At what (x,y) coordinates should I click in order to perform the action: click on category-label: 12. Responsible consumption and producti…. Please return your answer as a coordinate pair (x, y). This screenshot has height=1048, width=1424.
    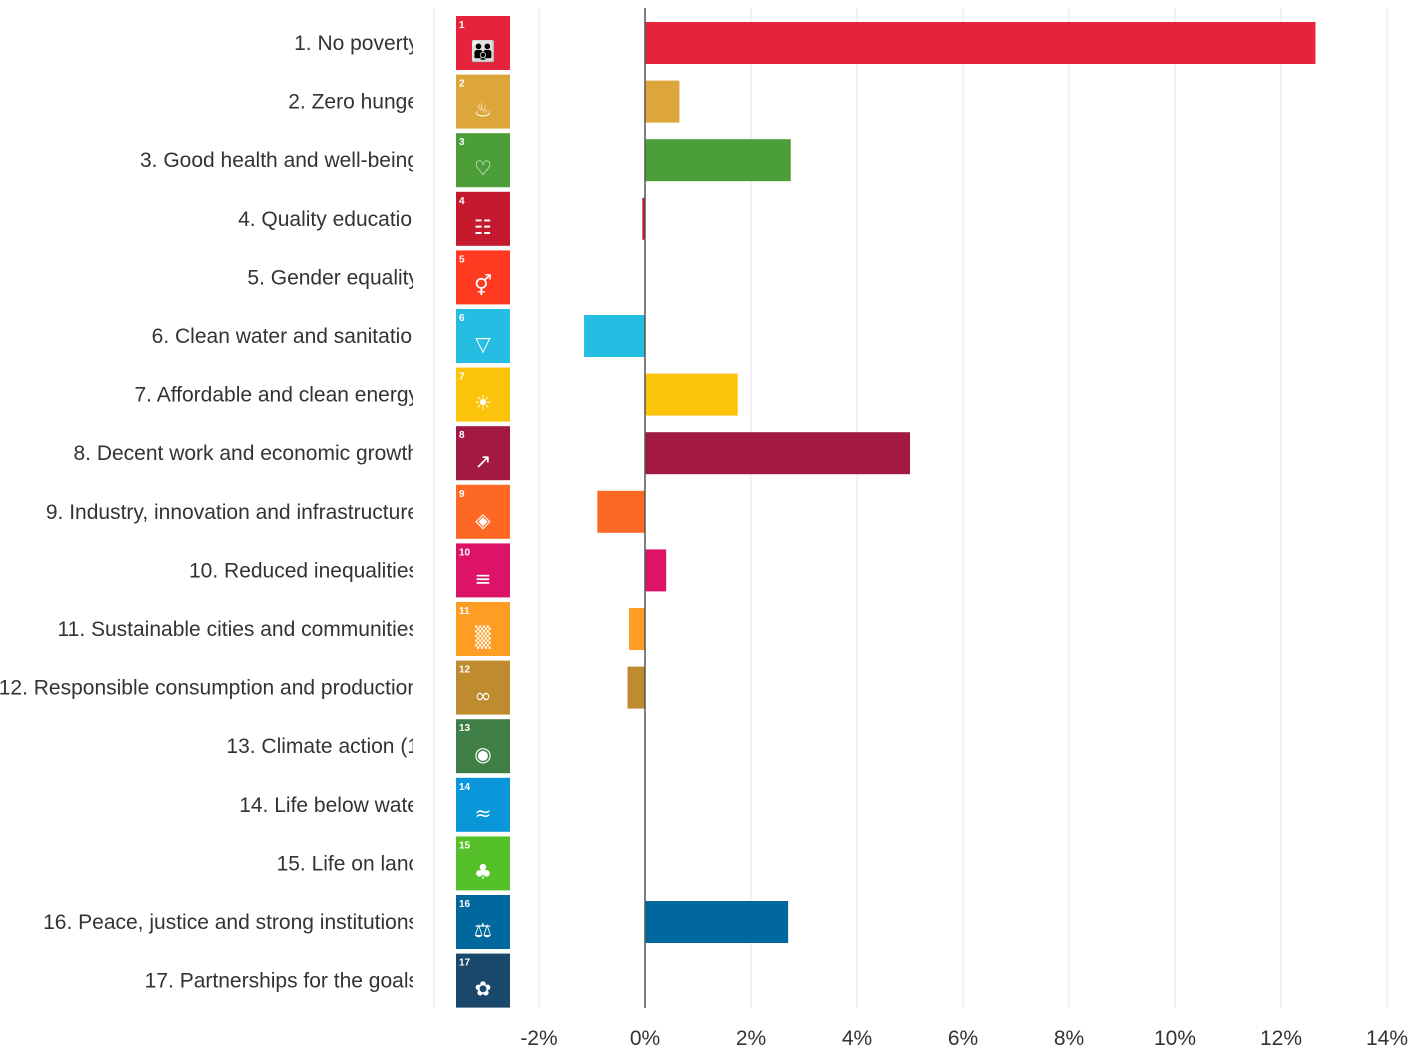
    Looking at the image, I should click on (209, 688).